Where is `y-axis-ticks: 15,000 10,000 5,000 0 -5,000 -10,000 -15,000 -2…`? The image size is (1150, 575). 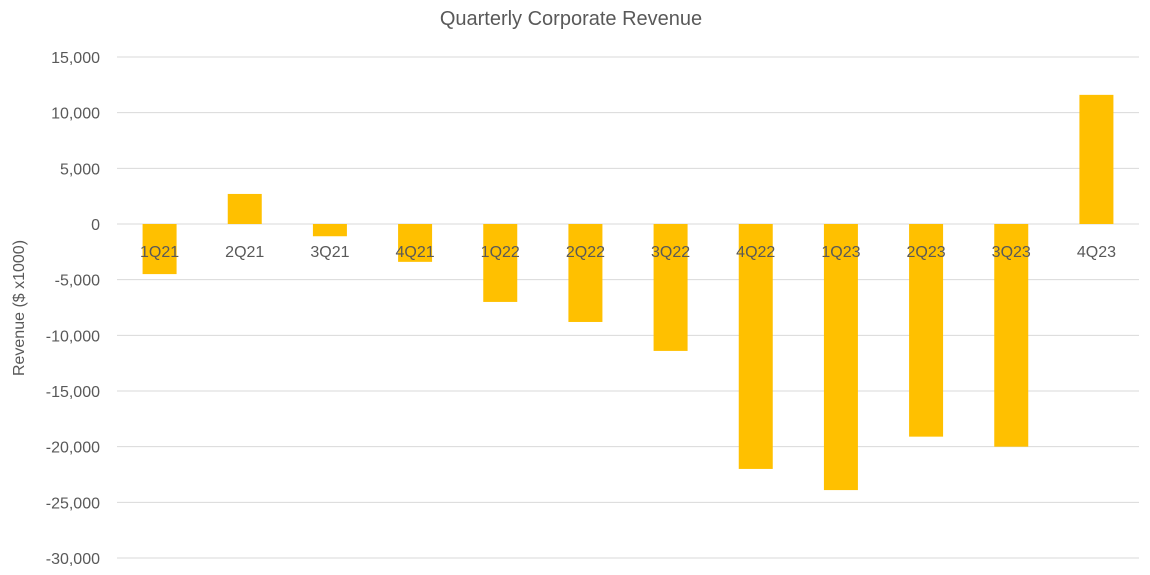
y-axis-ticks: 15,000 10,000 5,000 0 -5,000 -10,000 -15,000 -2… is located at coordinates (73, 309).